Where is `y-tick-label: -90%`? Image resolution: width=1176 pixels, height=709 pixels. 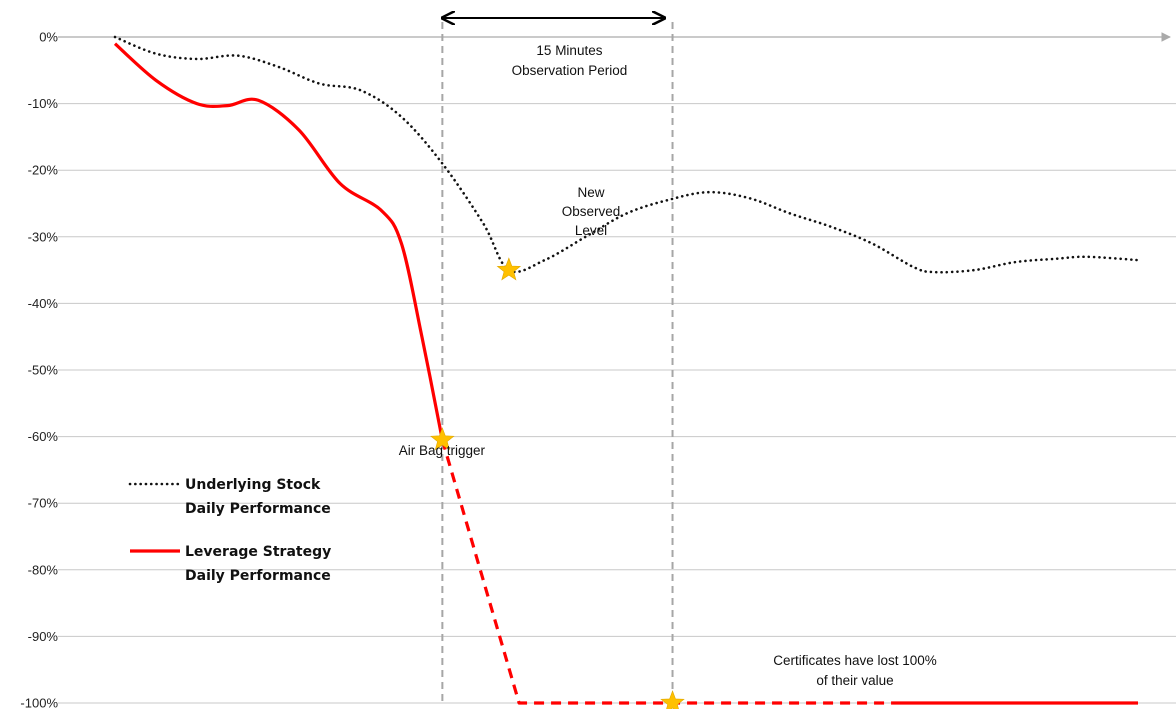 y-tick-label: -90% is located at coordinates (43, 636).